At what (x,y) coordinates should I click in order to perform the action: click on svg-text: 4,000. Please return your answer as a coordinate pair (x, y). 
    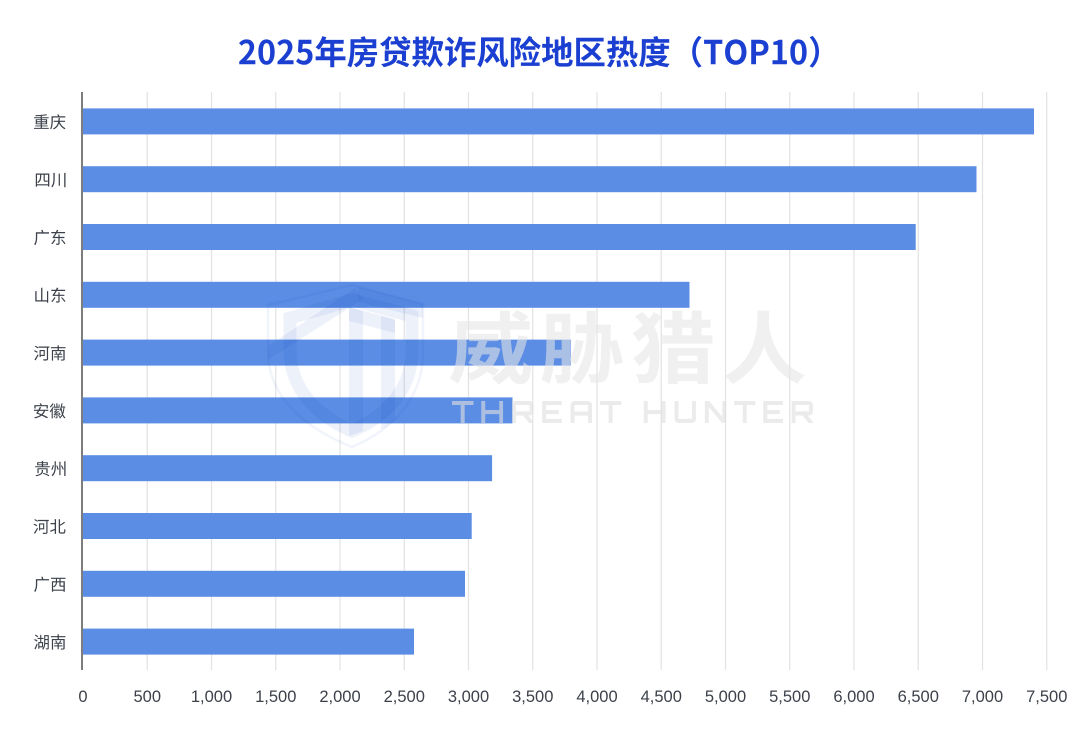
    Looking at the image, I should click on (596, 697).